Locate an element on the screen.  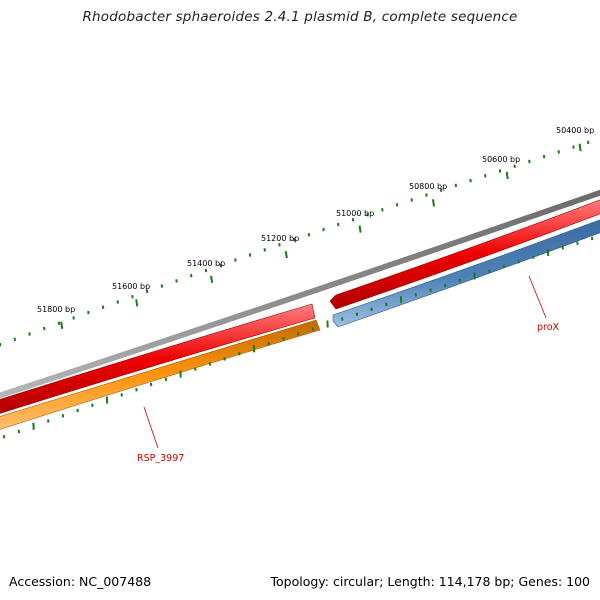
forward-cds-right is located at coordinates (464, 254).